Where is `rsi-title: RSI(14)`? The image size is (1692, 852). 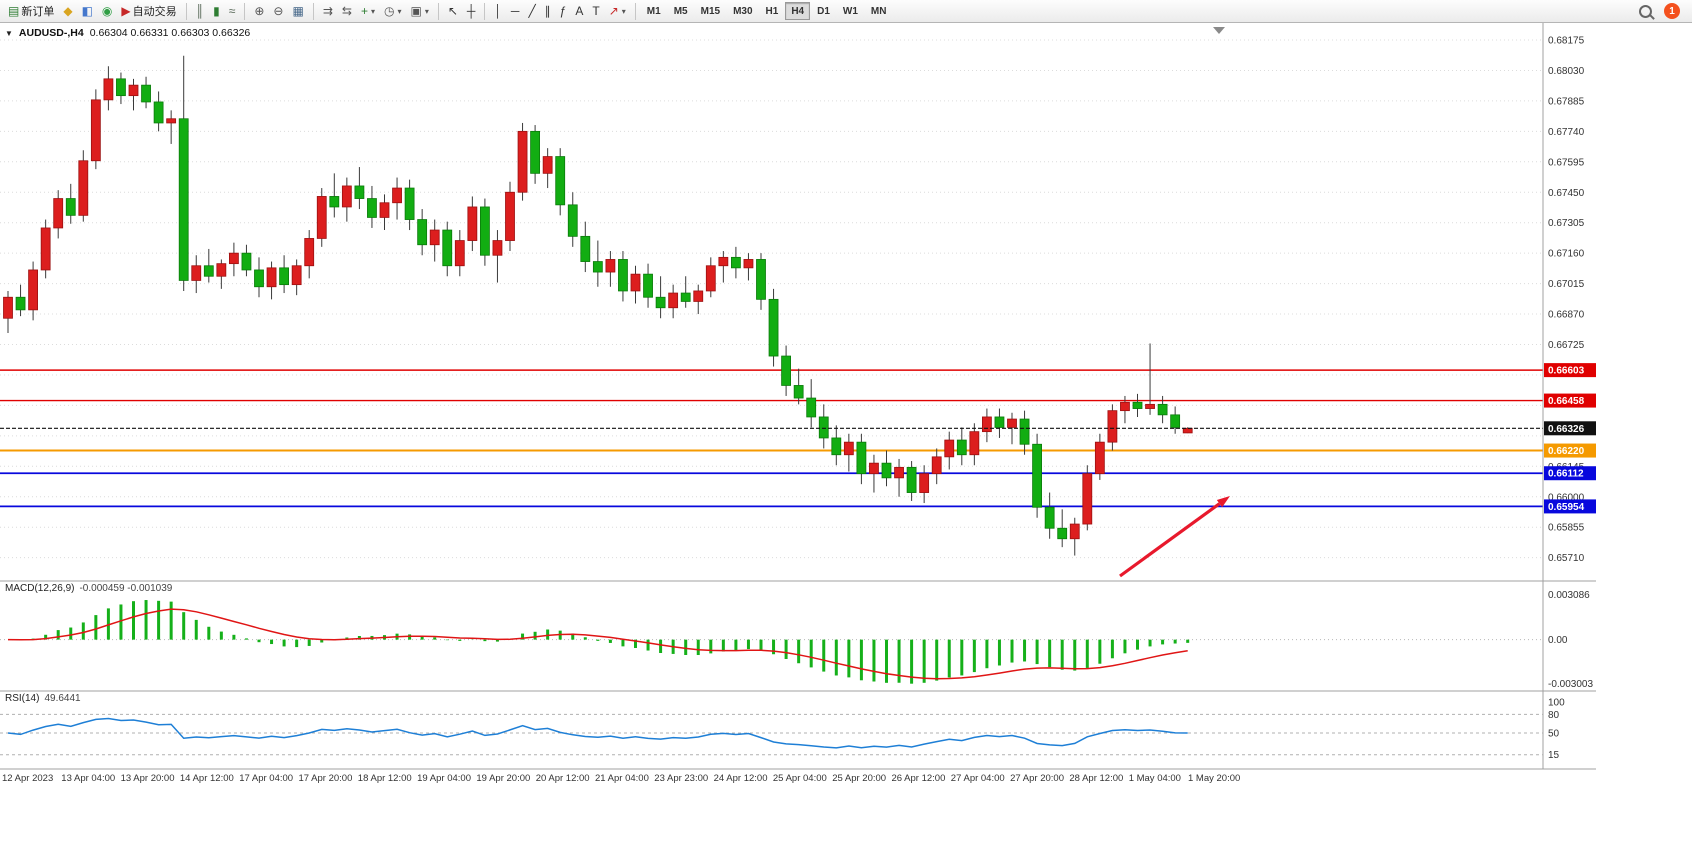 rsi-title: RSI(14) is located at coordinates (22, 698).